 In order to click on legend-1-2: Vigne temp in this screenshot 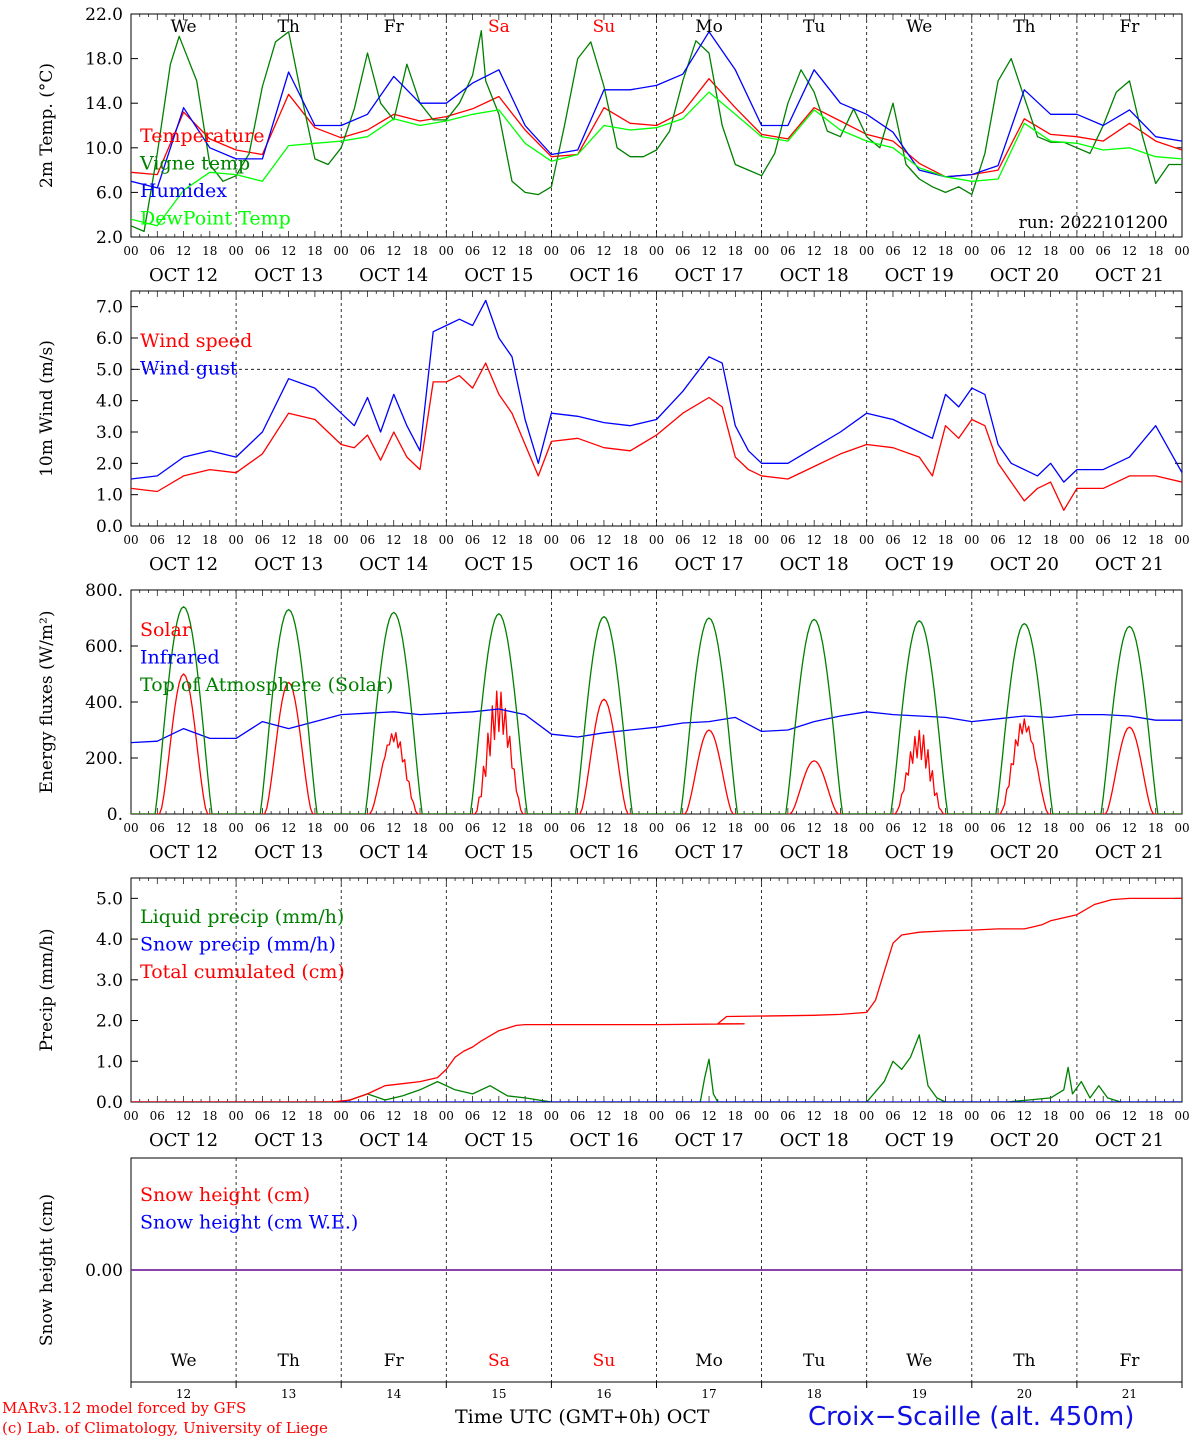, I will do `click(194, 164)`.